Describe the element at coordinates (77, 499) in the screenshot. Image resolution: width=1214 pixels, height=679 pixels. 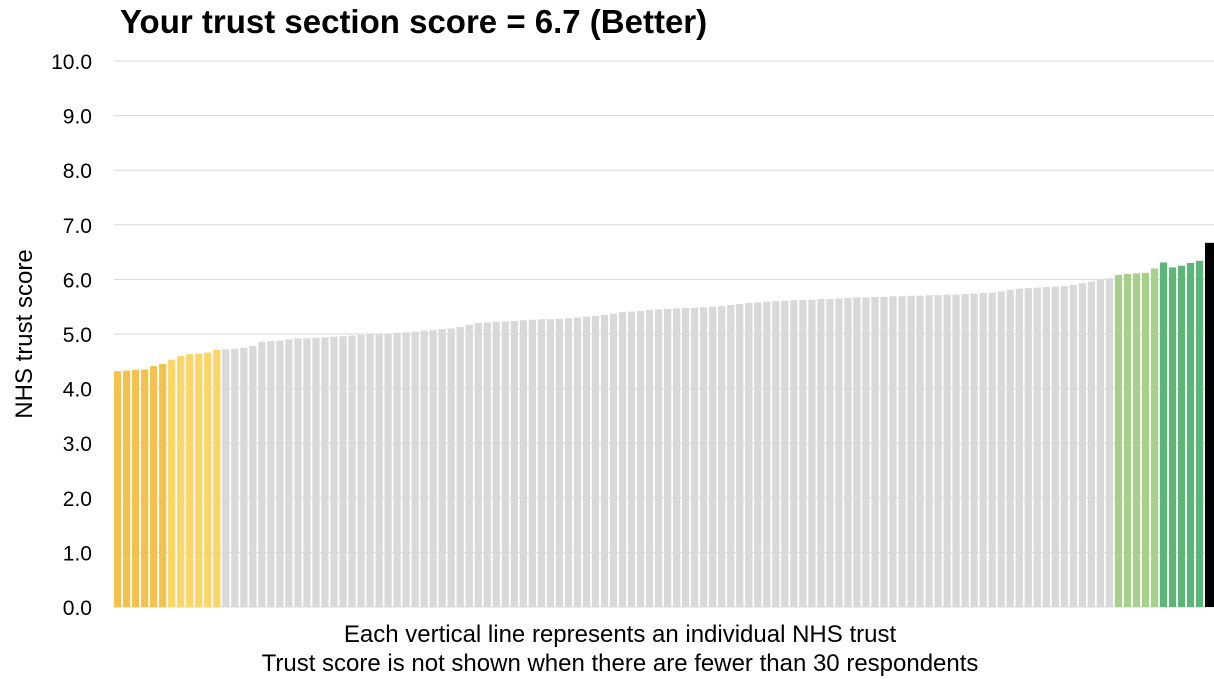
I see `y-tick-label: 2.0` at that location.